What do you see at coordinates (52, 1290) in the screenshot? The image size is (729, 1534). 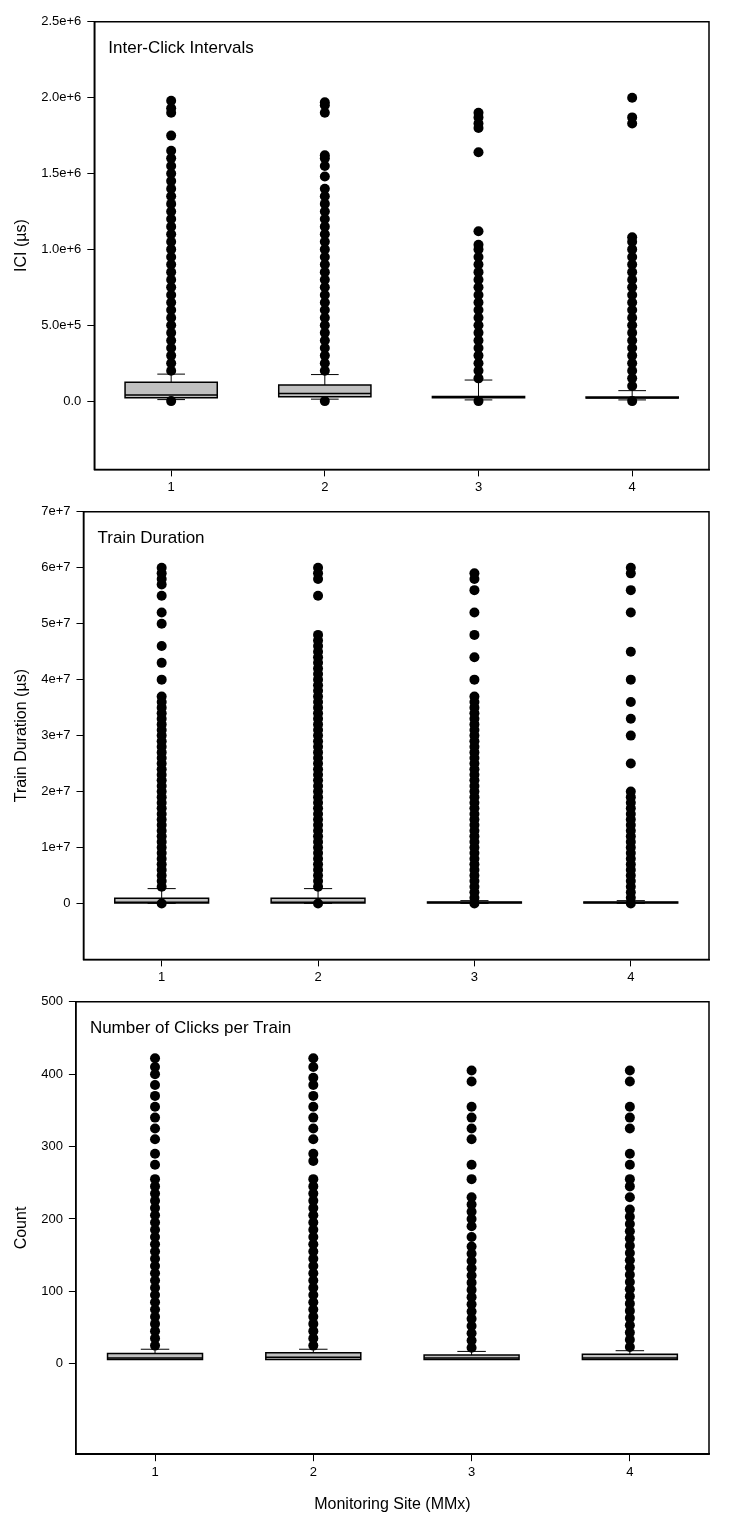 I see `y-tick-label: 100` at bounding box center [52, 1290].